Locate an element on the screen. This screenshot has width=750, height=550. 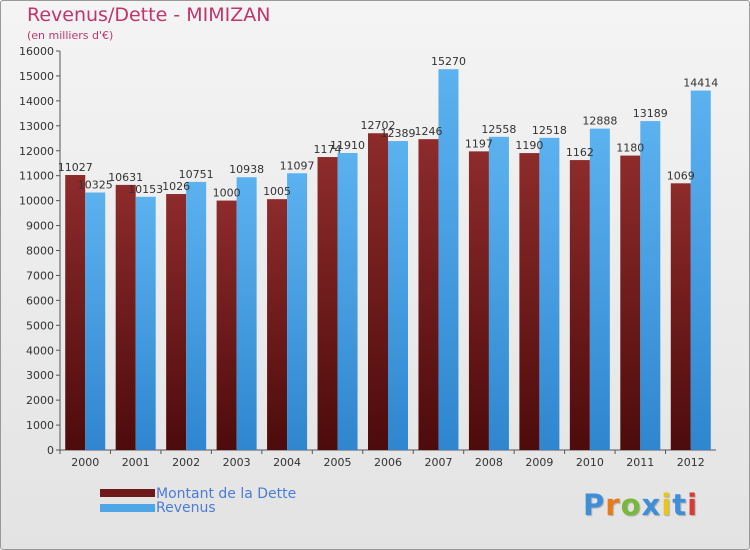
y-tick-label: 9000 is located at coordinates (40, 226).